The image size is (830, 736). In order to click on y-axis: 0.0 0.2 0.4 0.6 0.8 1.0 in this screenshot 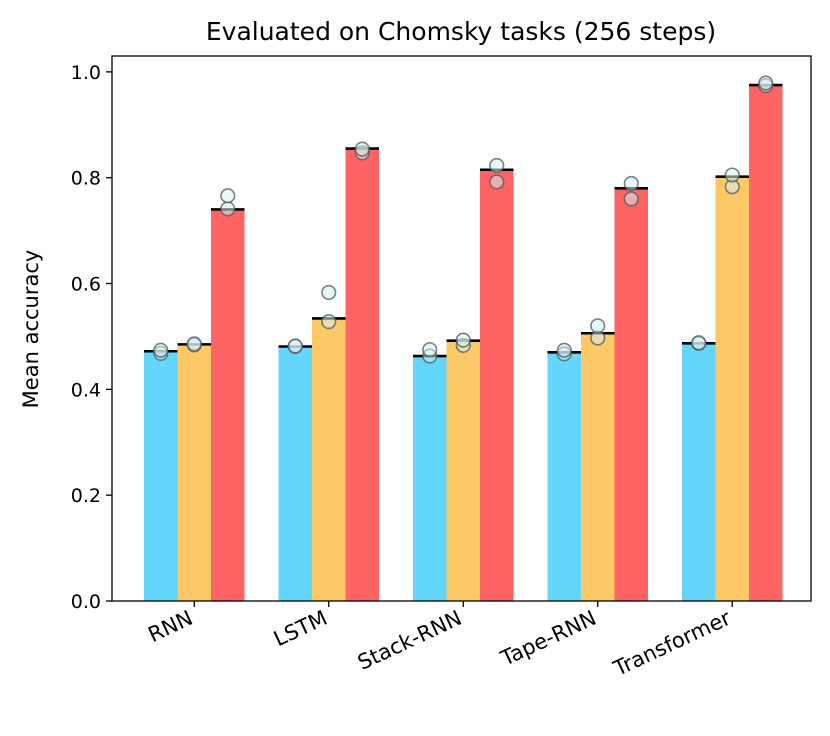, I will do `click(91, 337)`.